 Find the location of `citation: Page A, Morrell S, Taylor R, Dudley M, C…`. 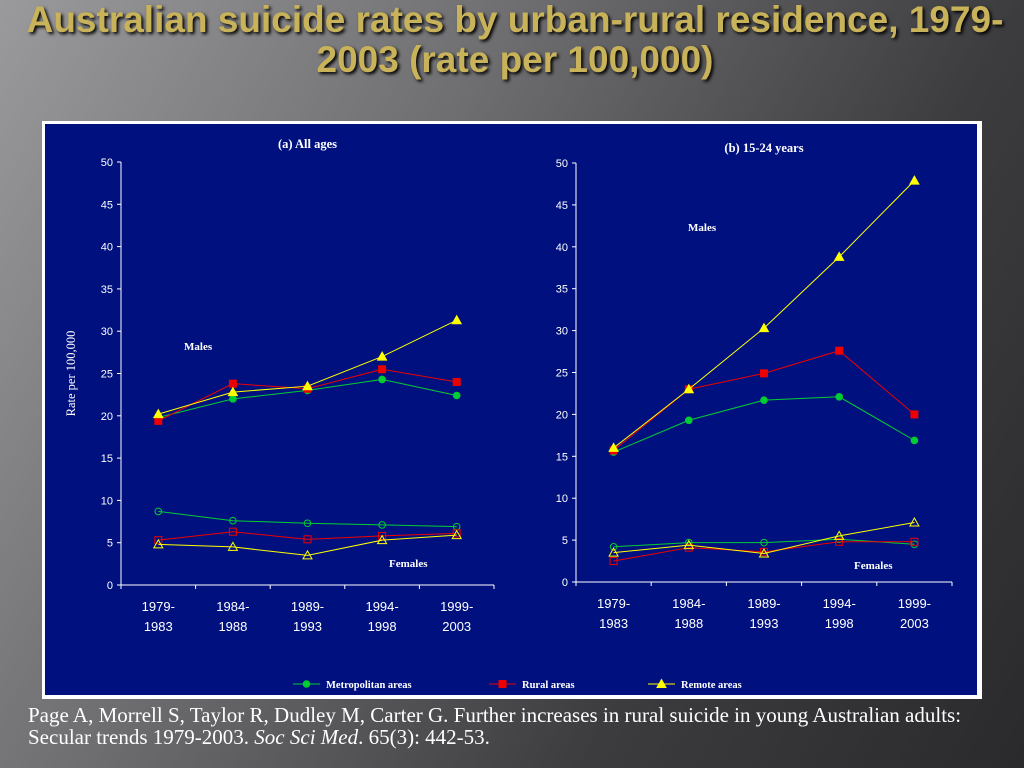

citation: Page A, Morrell S, Taylor R, Dudley M, C… is located at coordinates (518, 726).